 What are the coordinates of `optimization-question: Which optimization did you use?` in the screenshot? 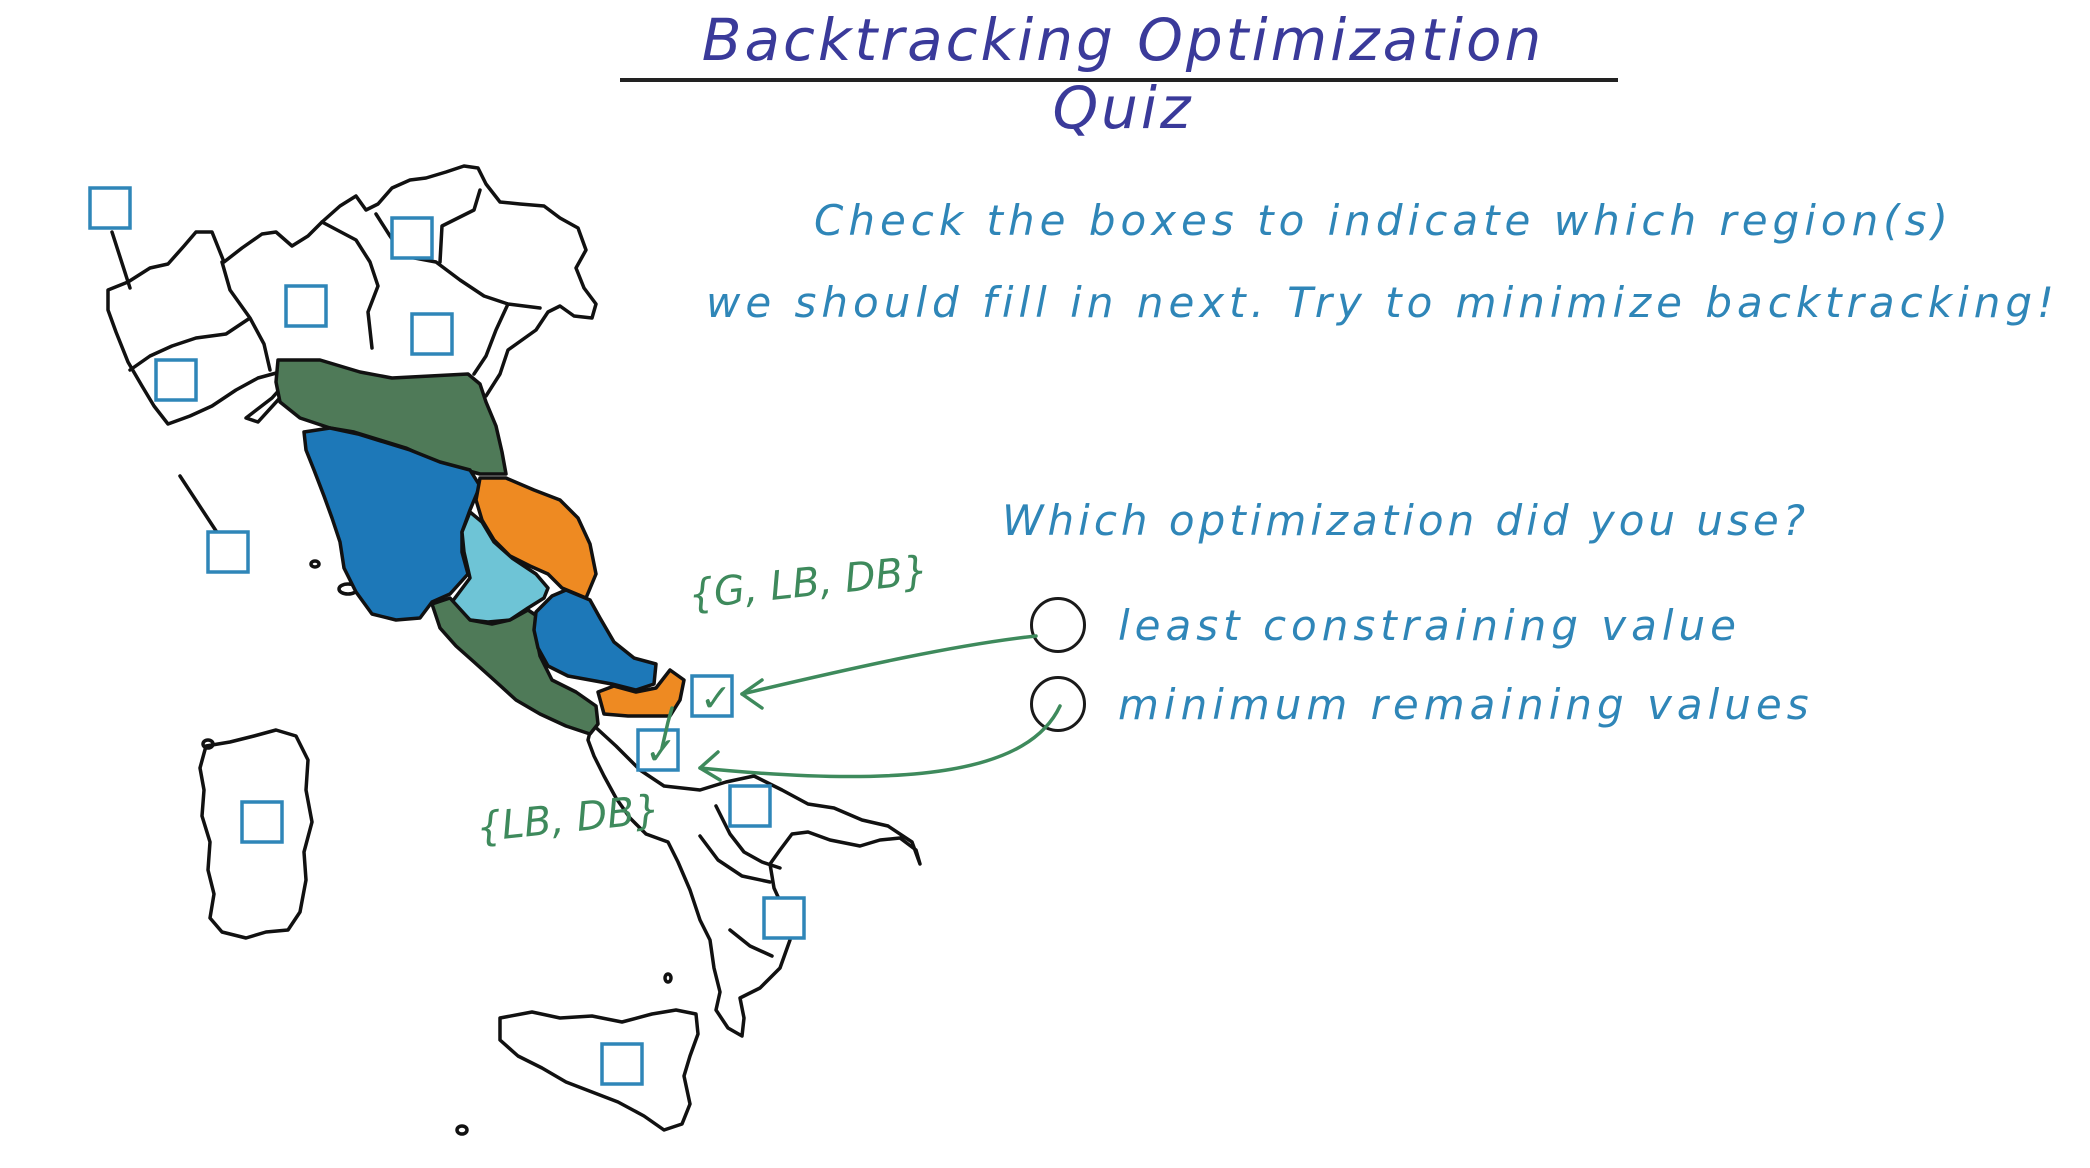 It's located at (1406, 520).